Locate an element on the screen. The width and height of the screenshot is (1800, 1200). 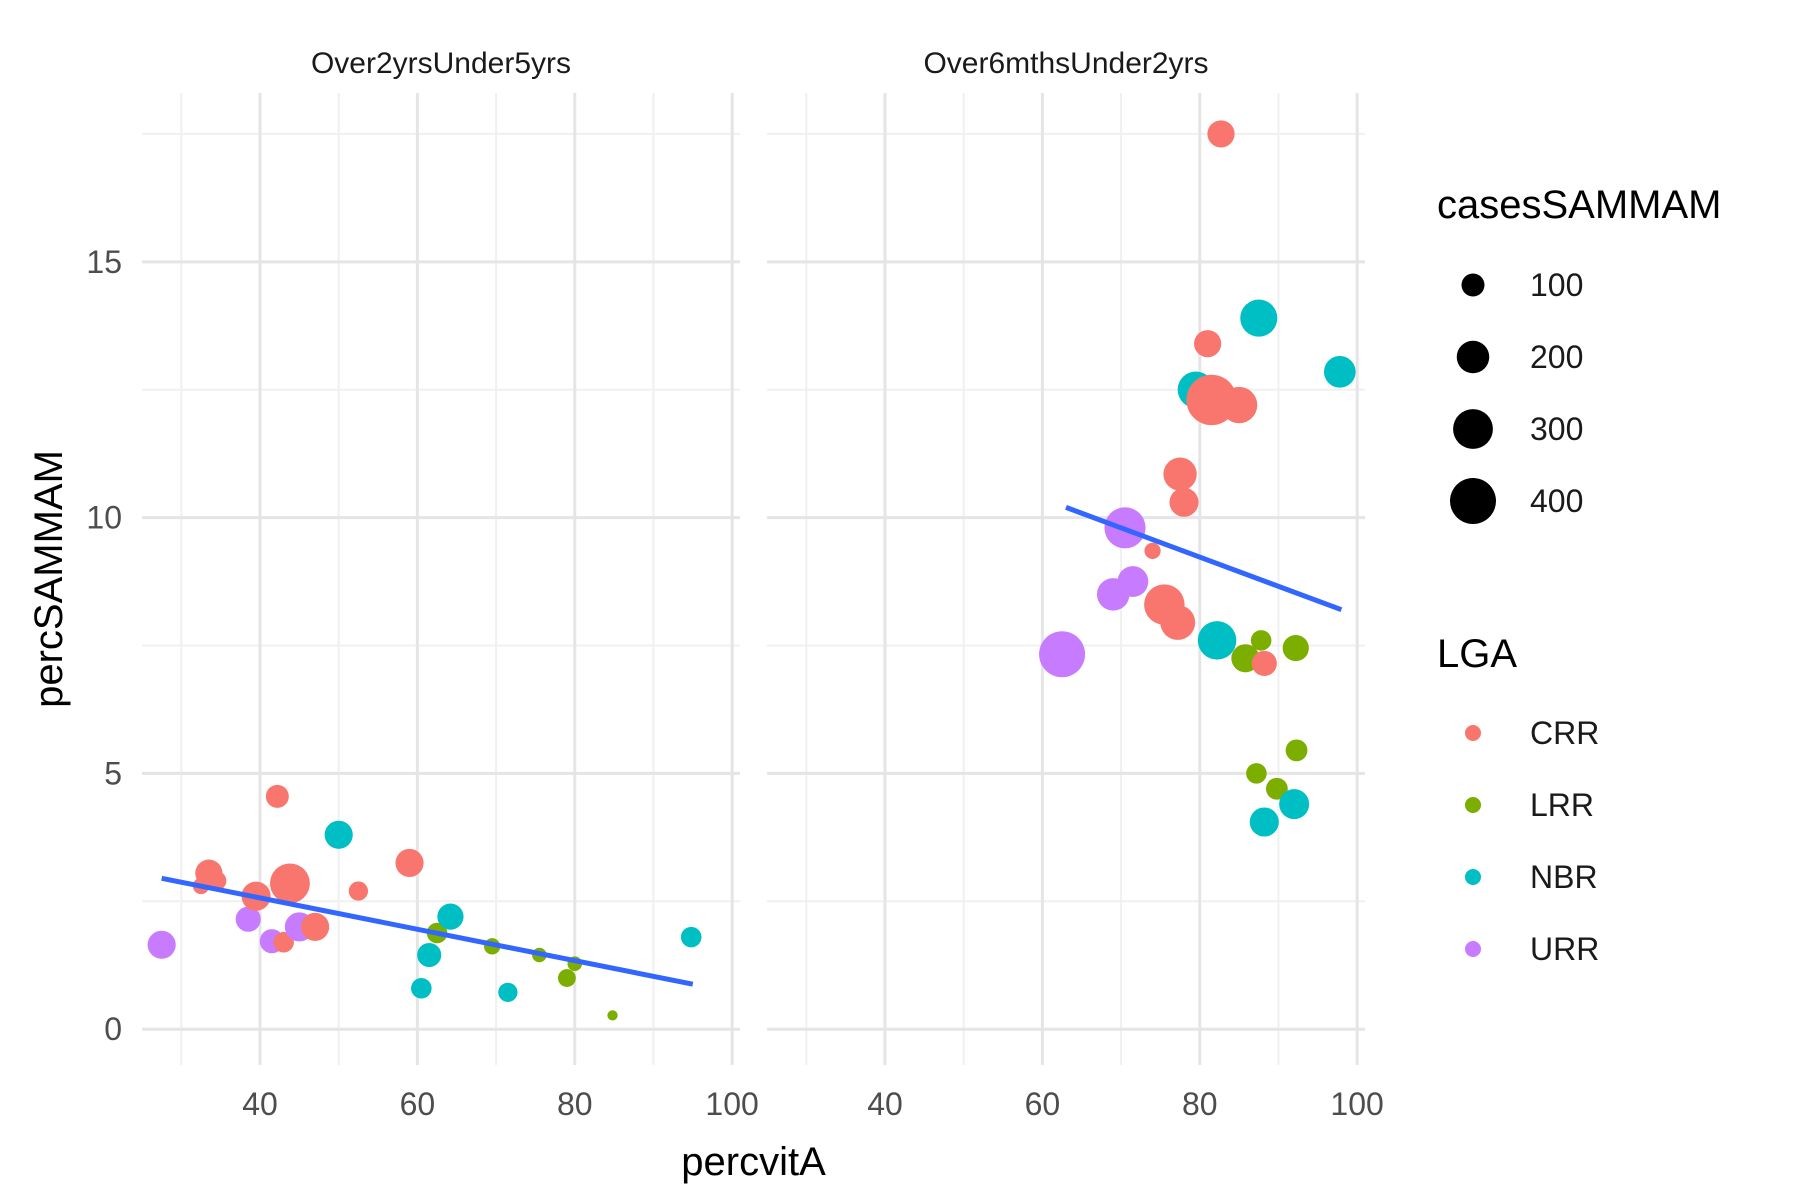
color-legend-label: URR is located at coordinates (1564, 949).